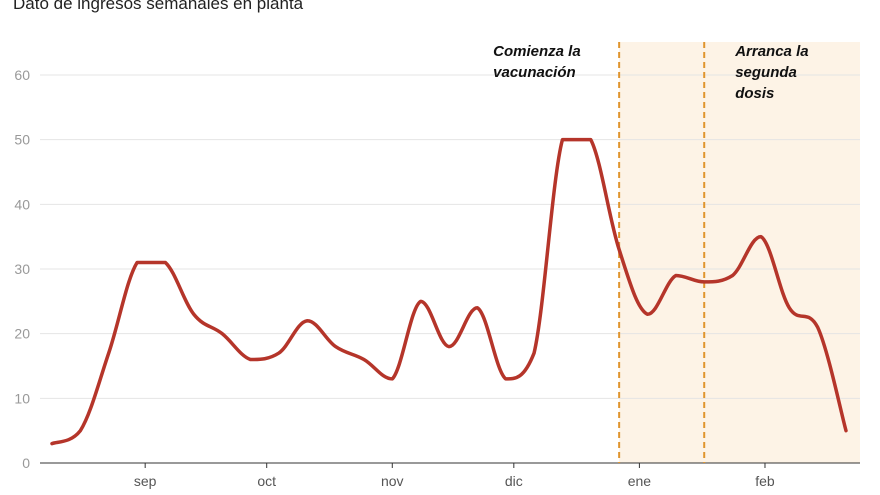 The height and width of the screenshot is (495, 880). What do you see at coordinates (22, 269) in the screenshot?
I see `y-tick-label: 30` at bounding box center [22, 269].